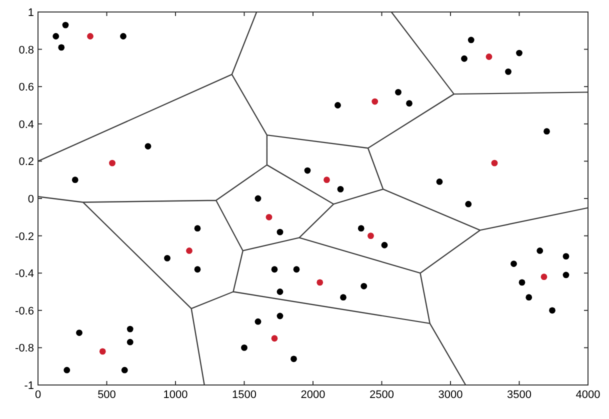 The image size is (609, 419). What do you see at coordinates (26, 50) in the screenshot?
I see `y-tick-label: 0.8` at bounding box center [26, 50].